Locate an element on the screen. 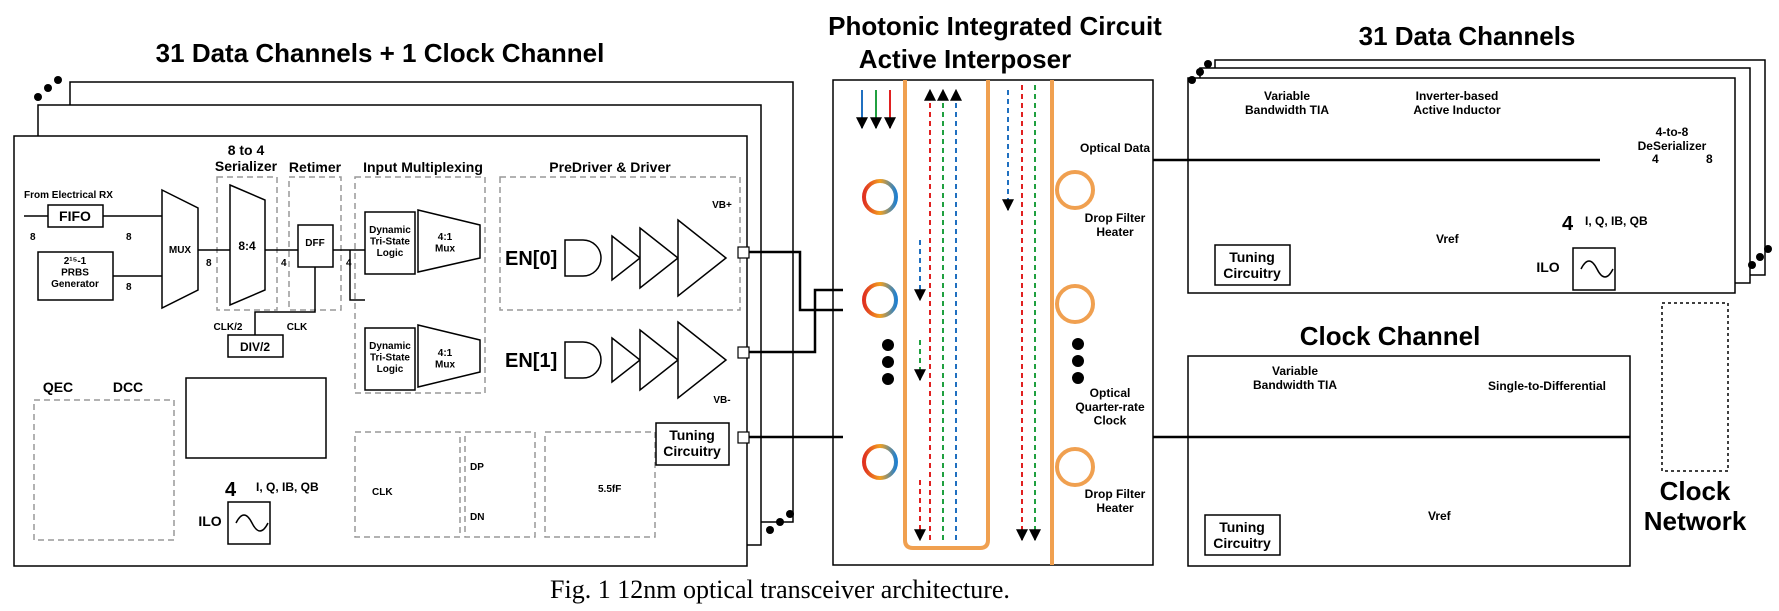 Image resolution: width=1779 pixels, height=611 pixels. dyn-logic-lower: Dynamic Tri-State Logic is located at coordinates (390, 358).